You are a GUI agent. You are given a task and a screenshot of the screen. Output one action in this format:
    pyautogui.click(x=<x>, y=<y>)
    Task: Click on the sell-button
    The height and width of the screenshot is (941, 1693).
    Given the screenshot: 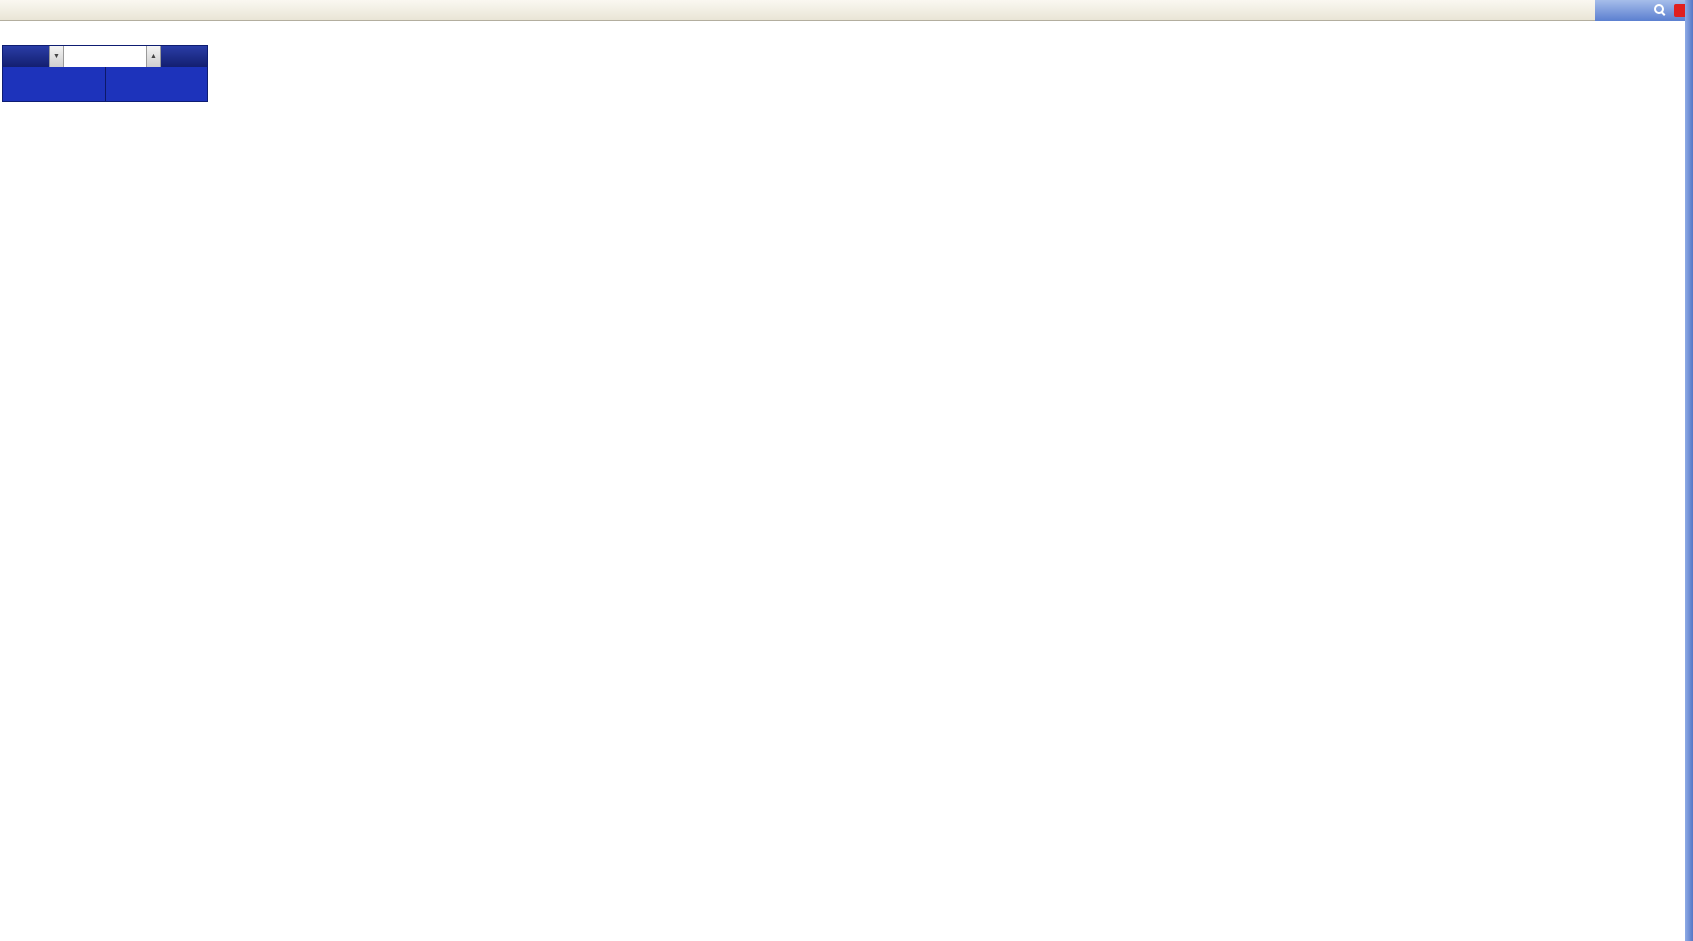 What is the action you would take?
    pyautogui.click(x=26, y=56)
    